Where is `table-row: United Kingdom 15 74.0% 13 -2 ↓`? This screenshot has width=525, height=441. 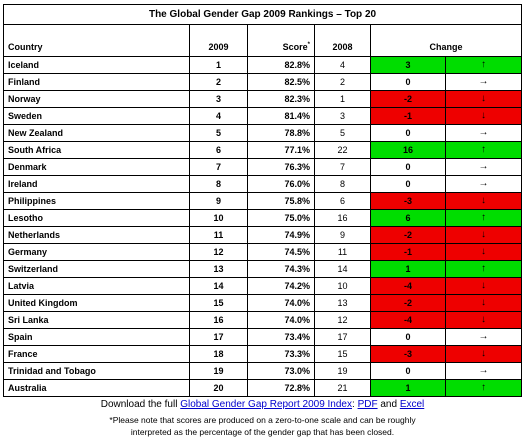
table-row: United Kingdom 15 74.0% 13 -2 ↓ is located at coordinates (263, 303).